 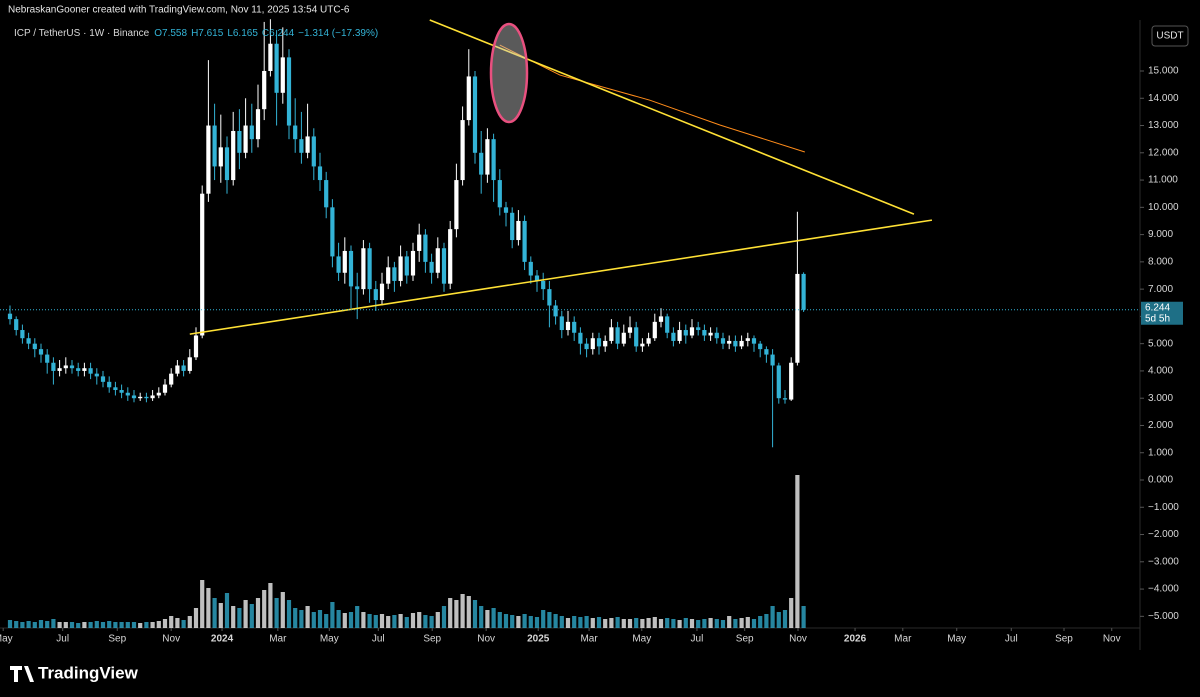 What do you see at coordinates (1163, 561) in the screenshot?
I see `y-tick-label: −3.000` at bounding box center [1163, 561].